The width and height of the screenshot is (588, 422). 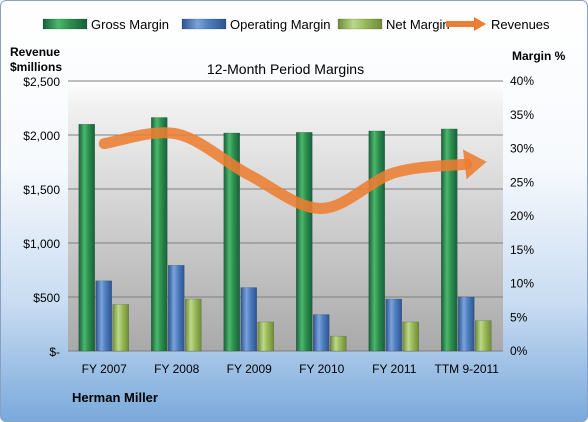 What do you see at coordinates (522, 81) in the screenshot?
I see `right-tick-label: 40%` at bounding box center [522, 81].